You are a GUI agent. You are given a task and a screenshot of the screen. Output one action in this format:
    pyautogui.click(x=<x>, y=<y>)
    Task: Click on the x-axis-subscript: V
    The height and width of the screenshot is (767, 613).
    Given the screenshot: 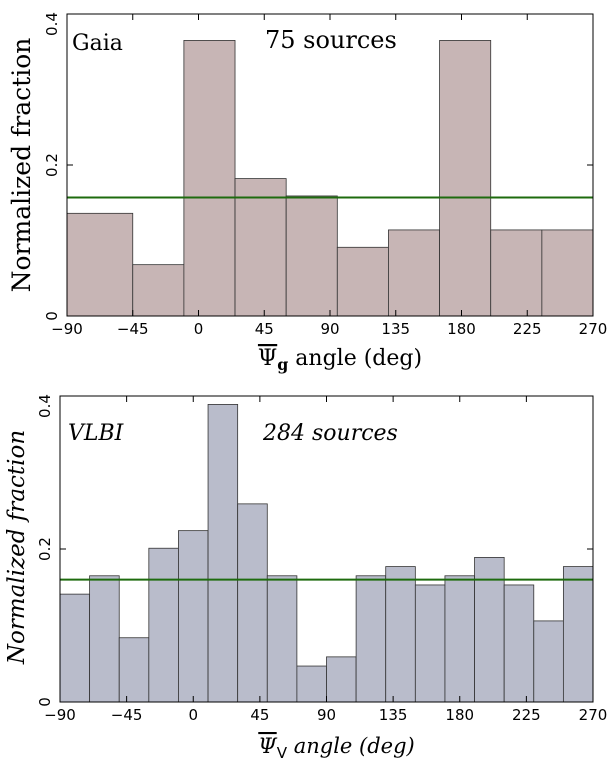 What is the action you would take?
    pyautogui.click(x=282, y=753)
    